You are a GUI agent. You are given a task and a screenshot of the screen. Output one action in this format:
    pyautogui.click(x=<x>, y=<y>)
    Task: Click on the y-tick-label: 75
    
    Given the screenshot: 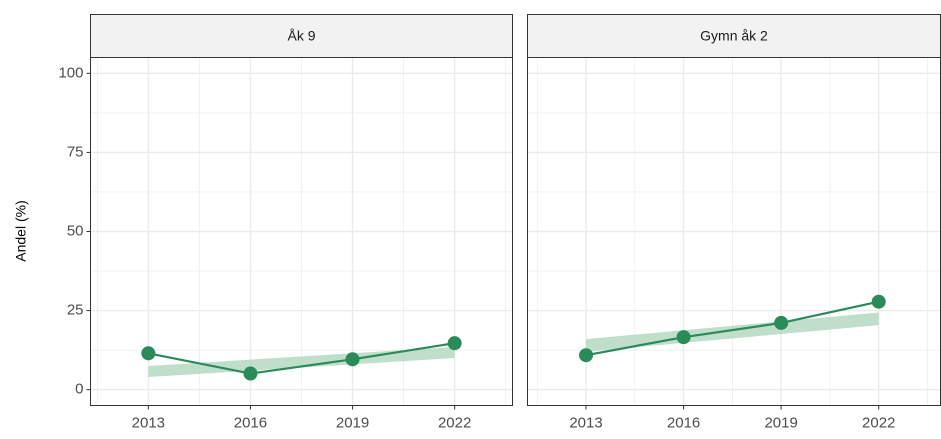 What is the action you would take?
    pyautogui.click(x=75, y=151)
    